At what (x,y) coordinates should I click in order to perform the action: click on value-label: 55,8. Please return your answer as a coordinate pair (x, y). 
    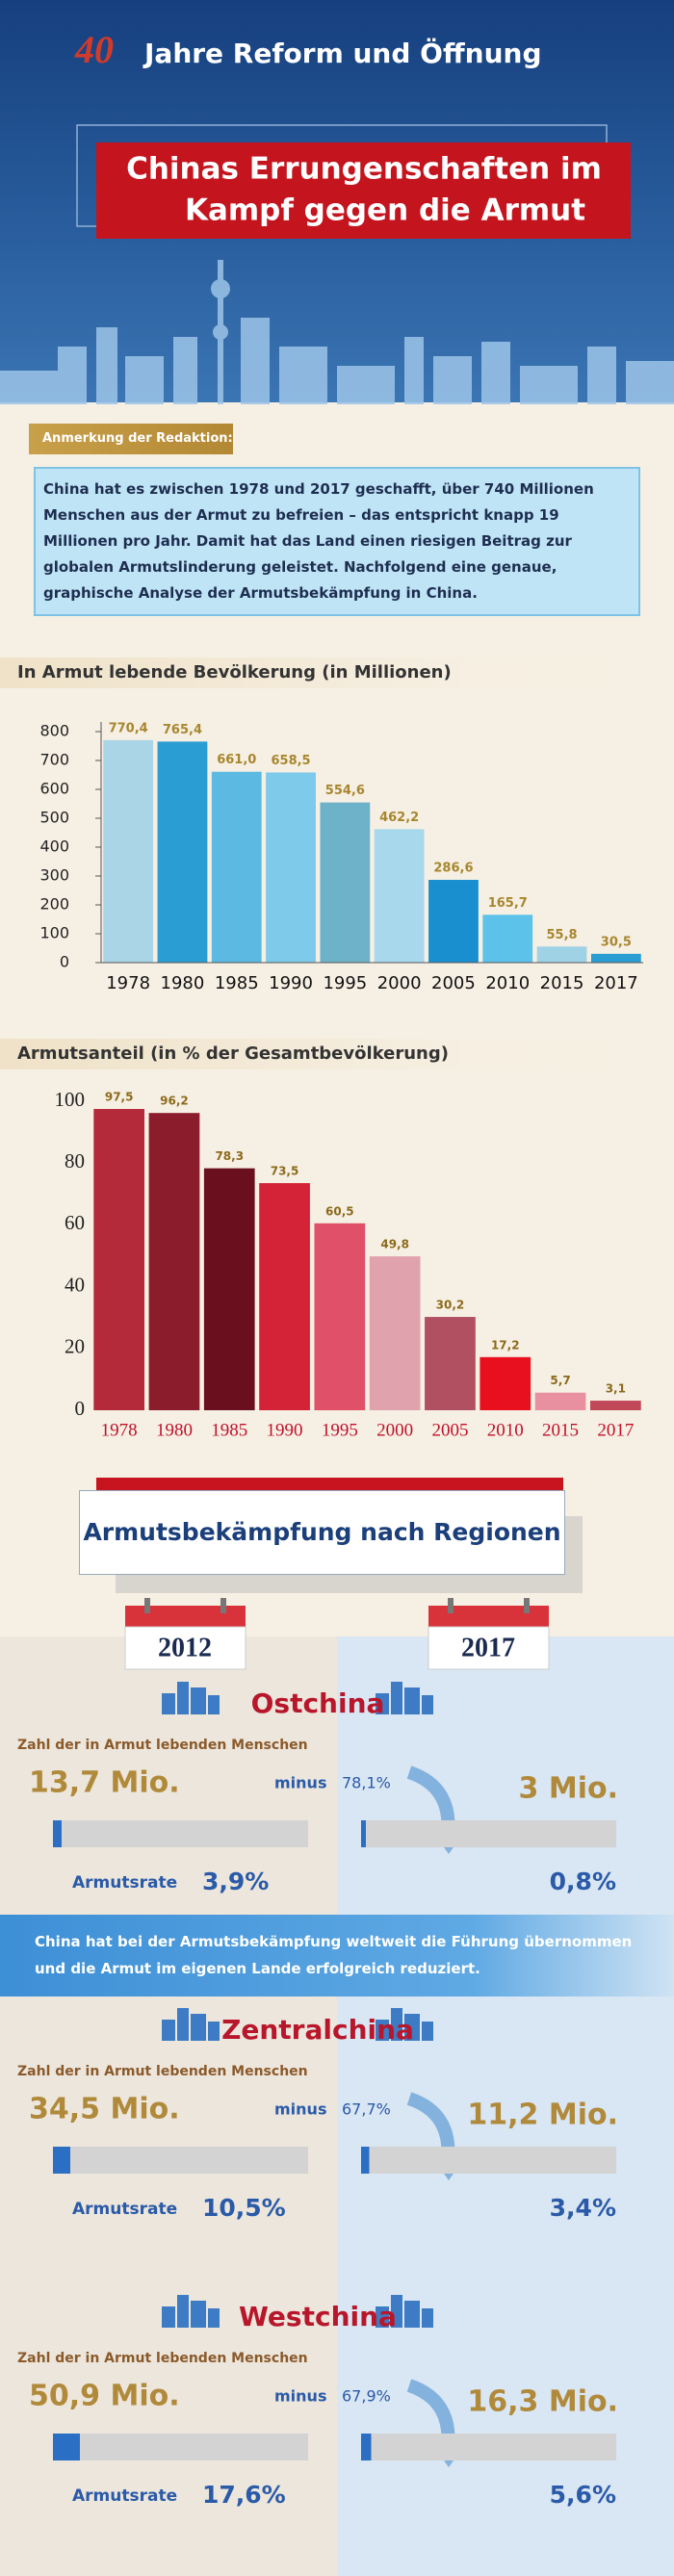
    Looking at the image, I should click on (563, 935).